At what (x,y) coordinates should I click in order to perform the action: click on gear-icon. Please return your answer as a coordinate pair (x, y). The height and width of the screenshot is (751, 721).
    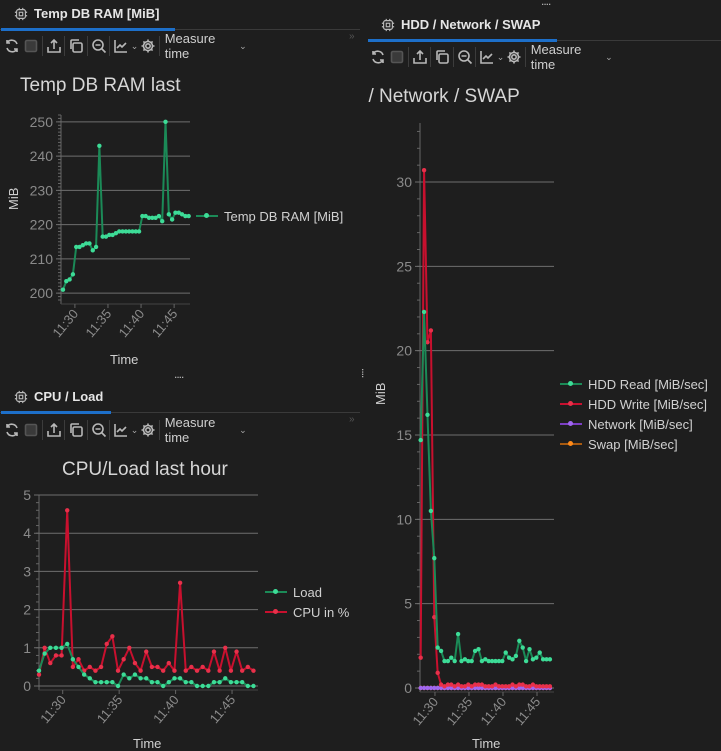
    Looking at the image, I should click on (148, 430).